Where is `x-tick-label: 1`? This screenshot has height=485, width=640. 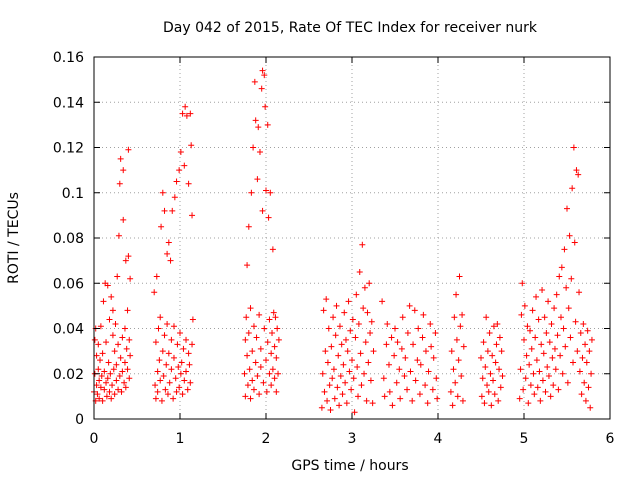
x-tick-label: 1 is located at coordinates (180, 439).